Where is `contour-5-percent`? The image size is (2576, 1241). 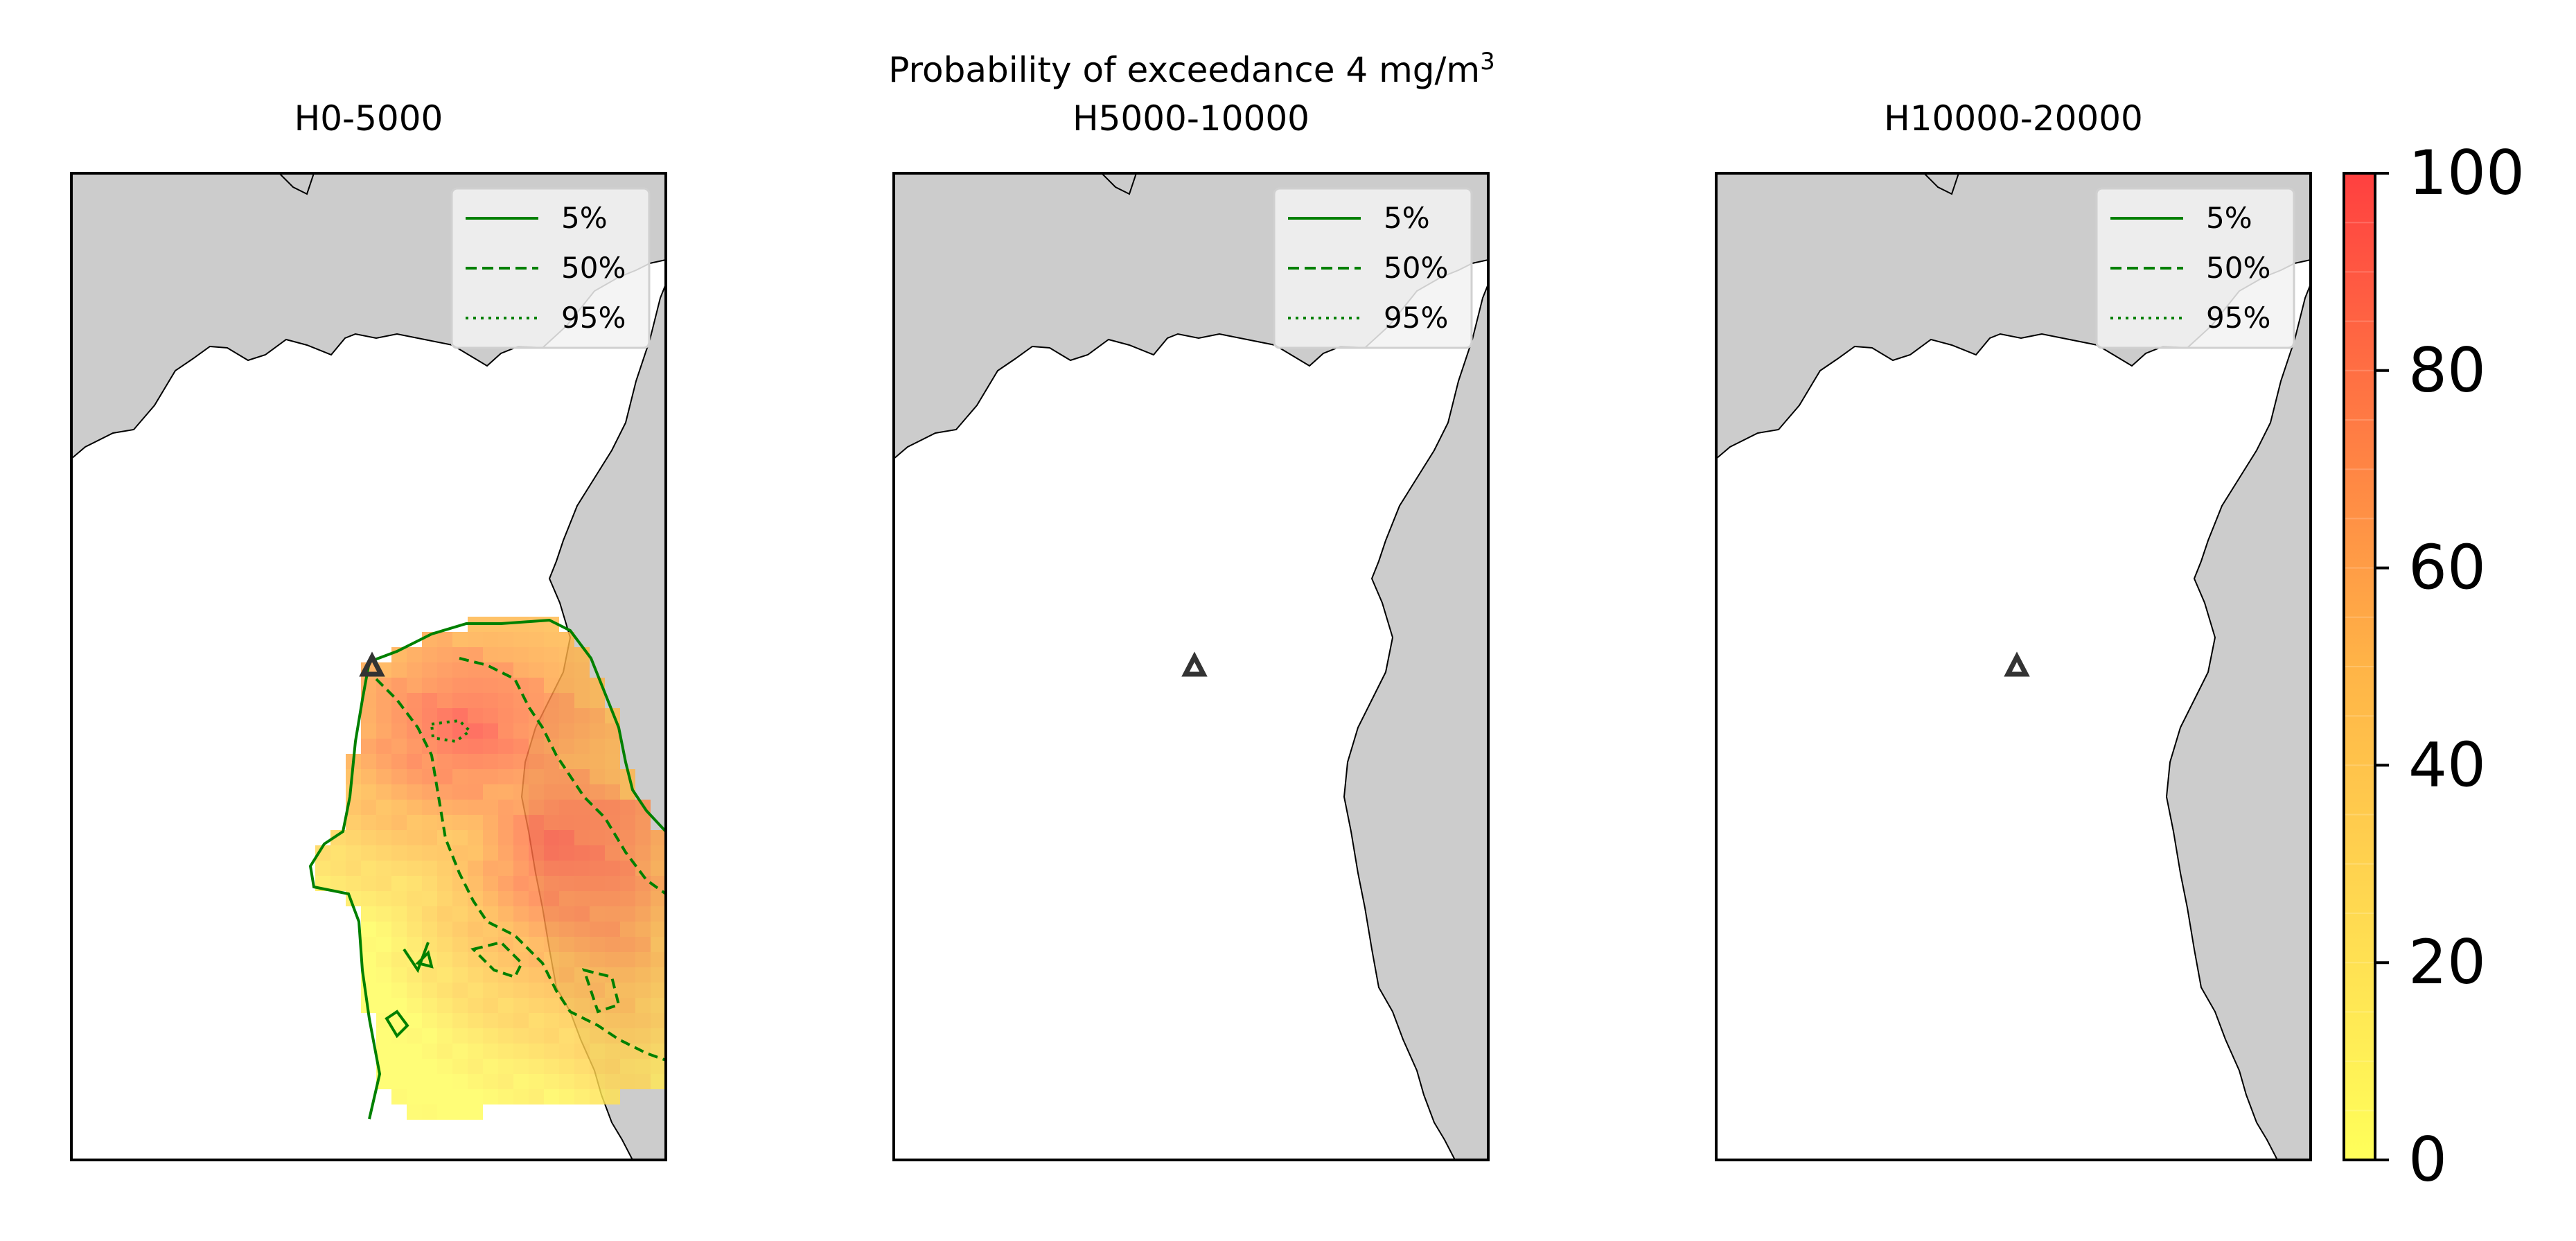
contour-5-percent is located at coordinates (424, 959).